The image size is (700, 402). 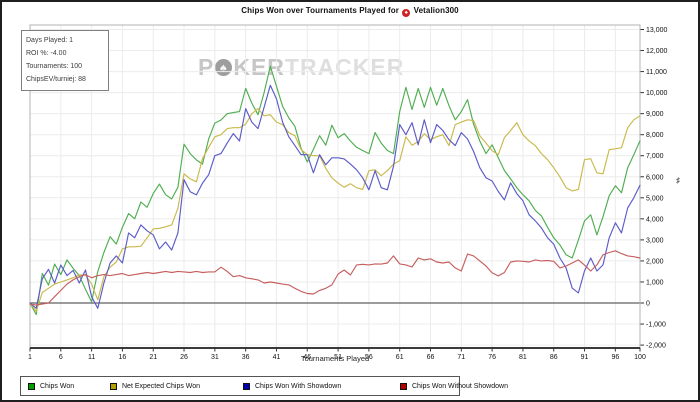 I want to click on x-tick-label: 1, so click(x=30, y=357).